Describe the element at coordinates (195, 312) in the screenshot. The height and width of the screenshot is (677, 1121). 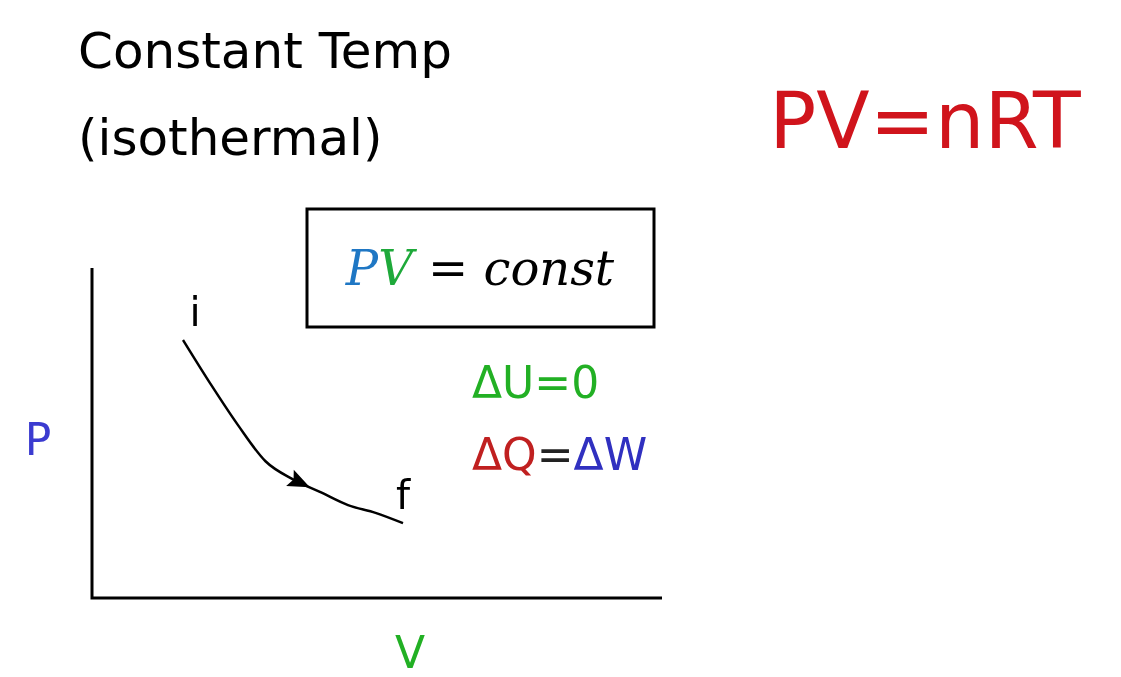
I see `text: i` at that location.